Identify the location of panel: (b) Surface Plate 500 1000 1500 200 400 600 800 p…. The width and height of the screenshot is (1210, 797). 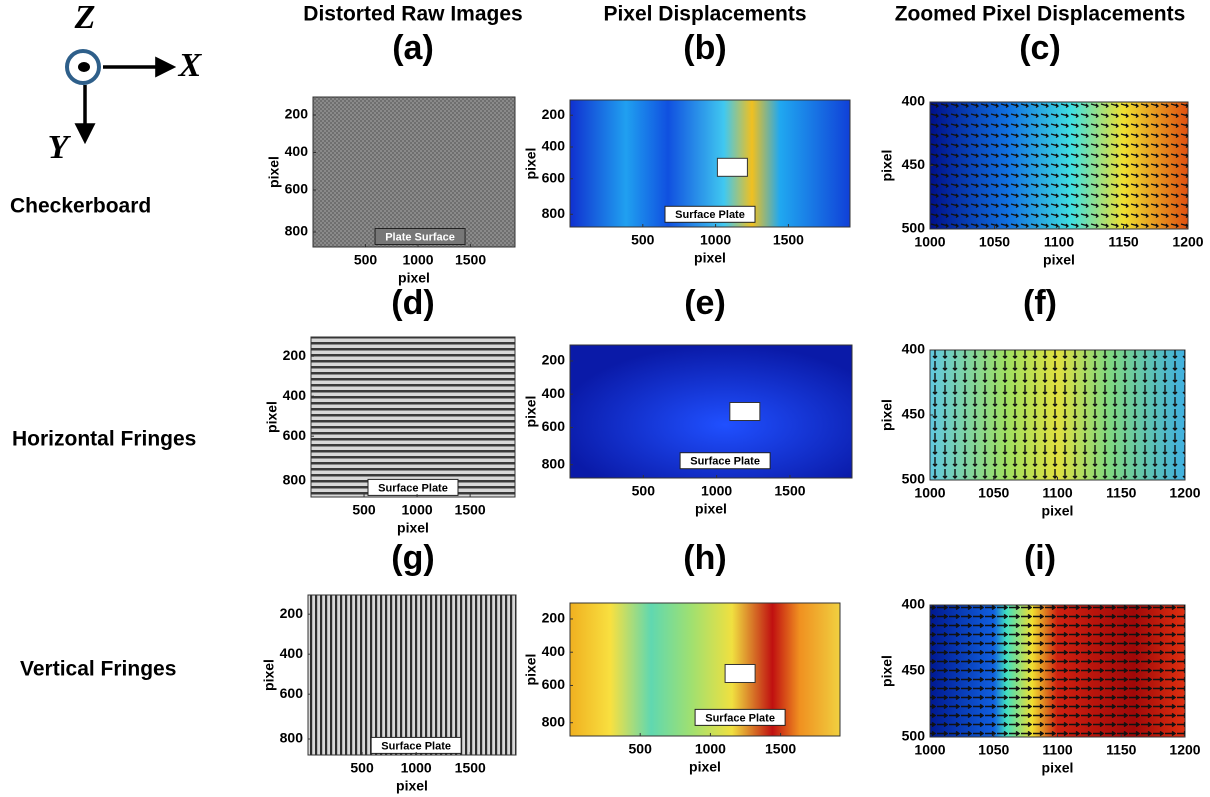
(687, 147).